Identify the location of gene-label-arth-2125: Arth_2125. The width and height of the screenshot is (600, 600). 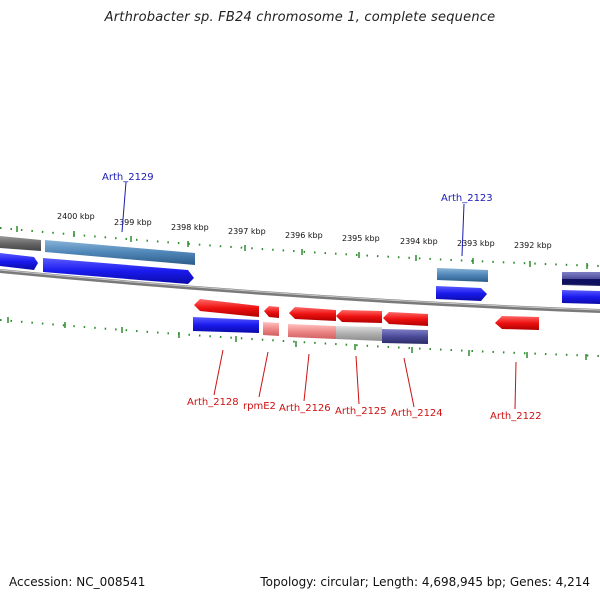
(361, 411).